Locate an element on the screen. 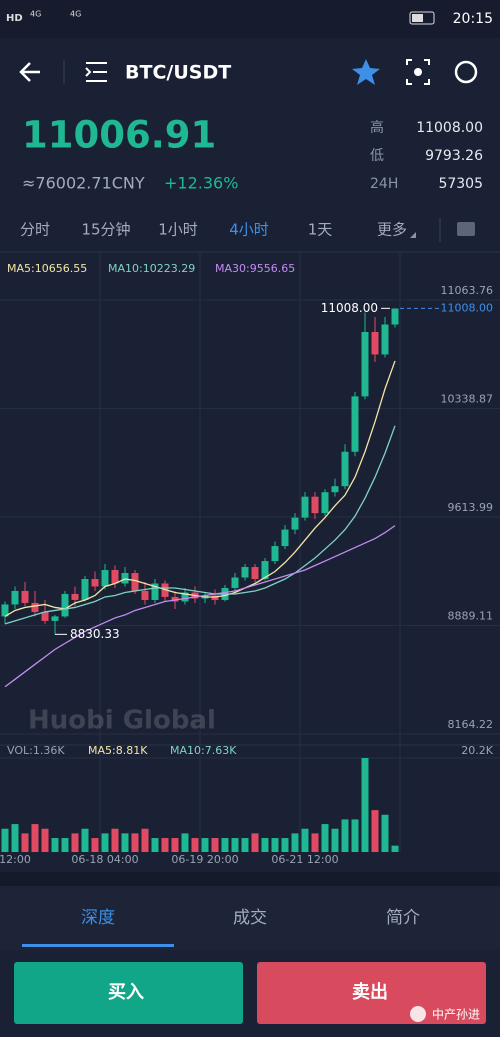 The width and height of the screenshot is (500, 1037). tab: 成交 is located at coordinates (250, 918).